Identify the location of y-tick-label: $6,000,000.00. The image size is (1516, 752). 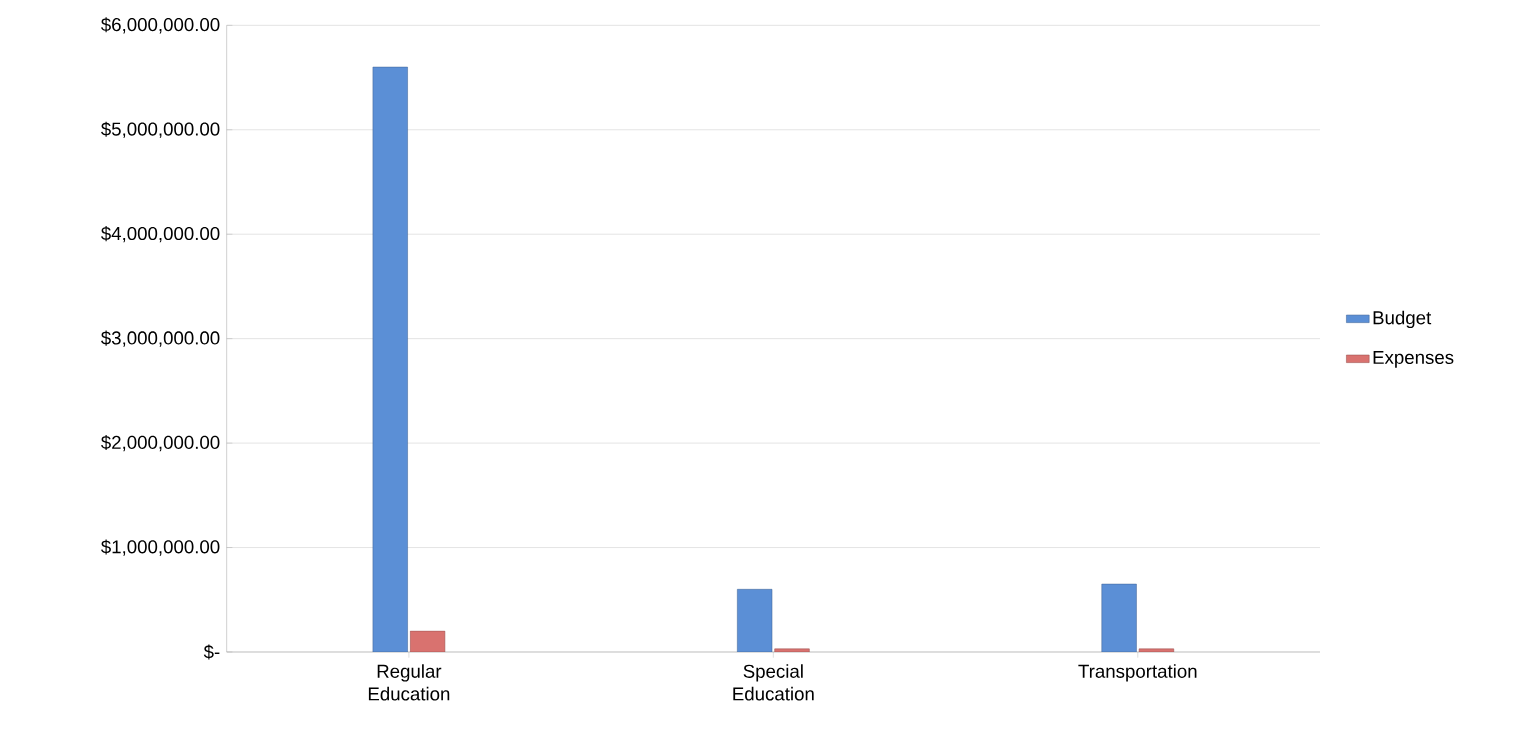
(160, 25).